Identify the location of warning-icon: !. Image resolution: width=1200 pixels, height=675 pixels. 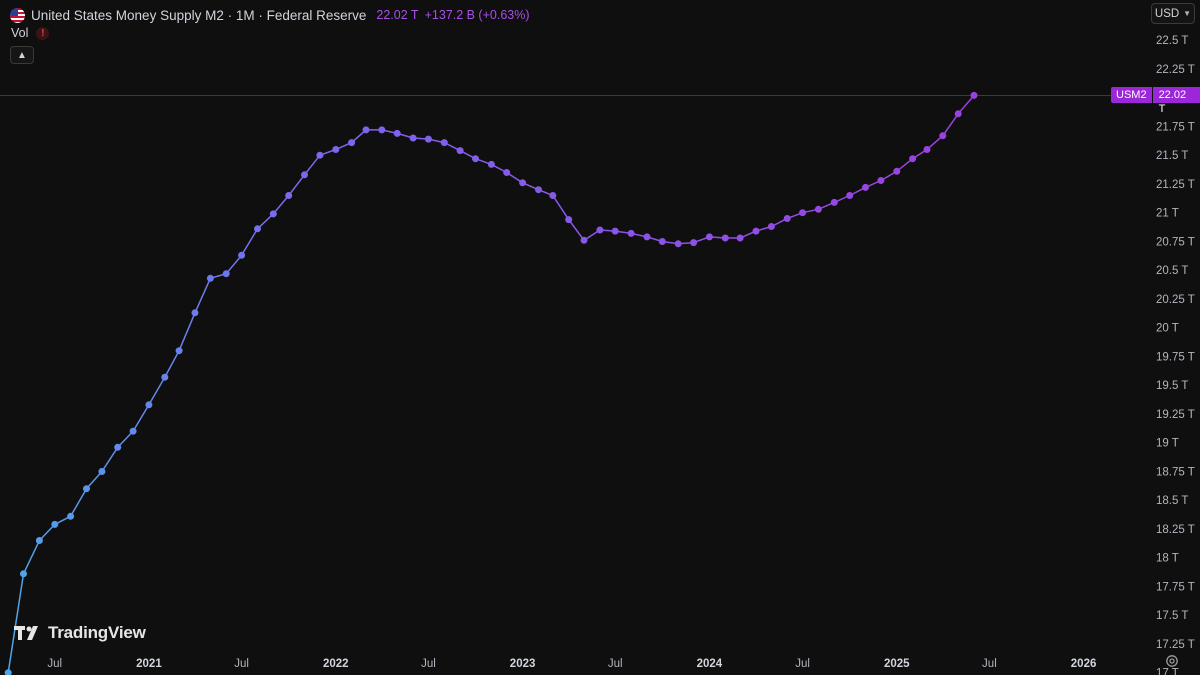
(43, 33).